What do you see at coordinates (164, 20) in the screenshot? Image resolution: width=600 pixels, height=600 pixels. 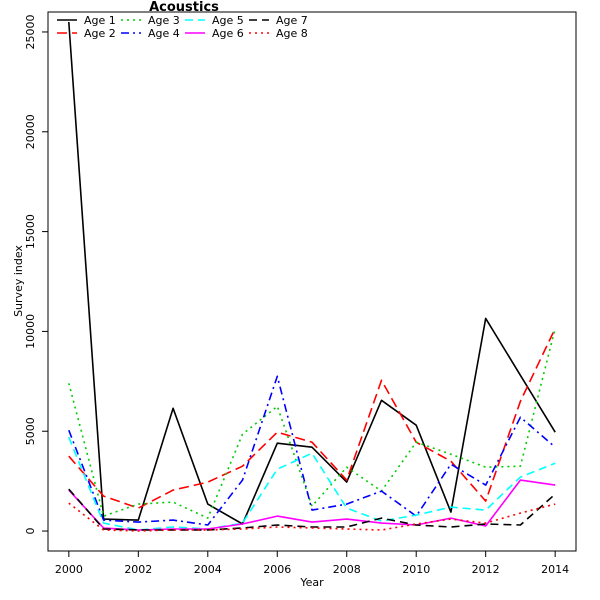 I see `legend-label-age-3: Age 3` at bounding box center [164, 20].